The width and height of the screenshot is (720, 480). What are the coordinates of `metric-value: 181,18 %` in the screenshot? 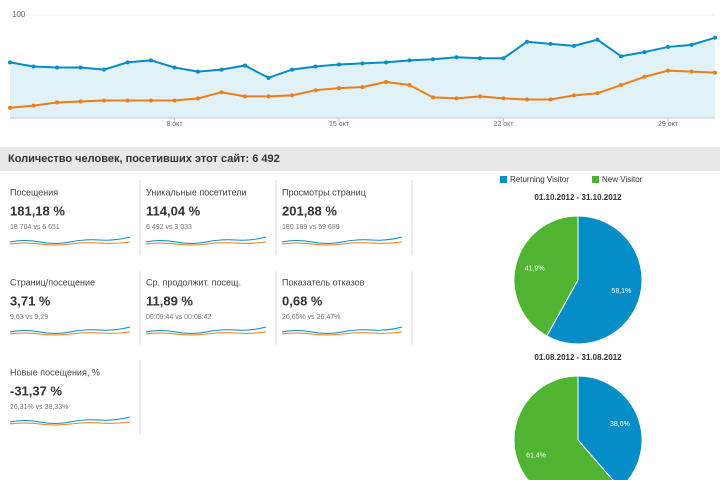 It's located at (37, 210).